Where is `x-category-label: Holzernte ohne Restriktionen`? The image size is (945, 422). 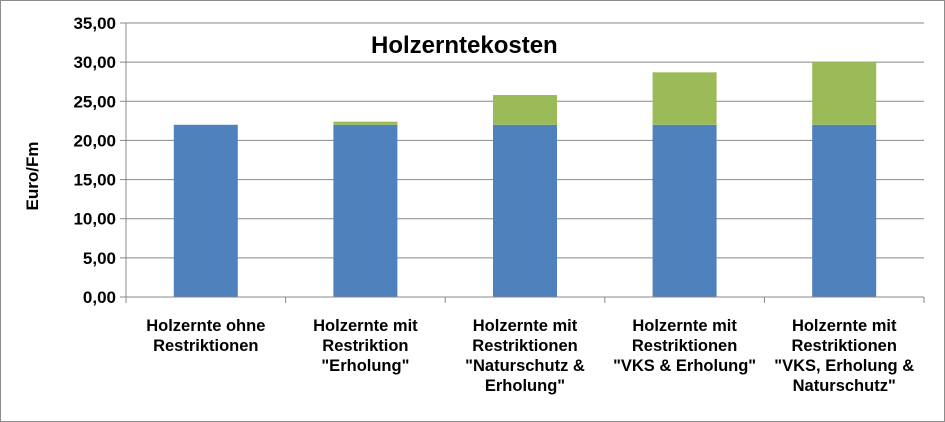
x-category-label: Holzernte ohne Restriktionen is located at coordinates (205, 336).